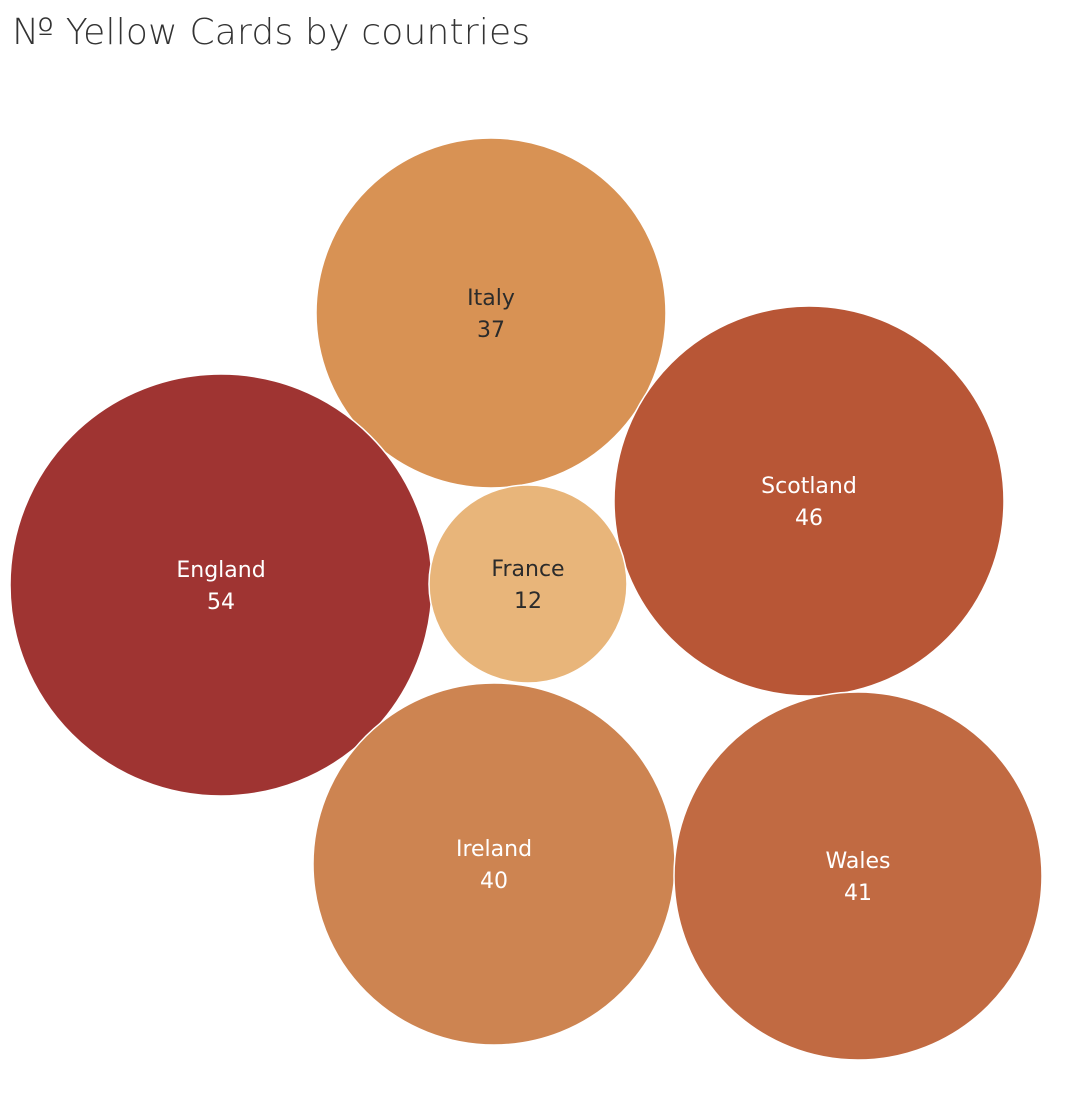 Image resolution: width=1066 pixels, height=1094 pixels. I want to click on bubble-italy: Italy 37, so click(491, 313).